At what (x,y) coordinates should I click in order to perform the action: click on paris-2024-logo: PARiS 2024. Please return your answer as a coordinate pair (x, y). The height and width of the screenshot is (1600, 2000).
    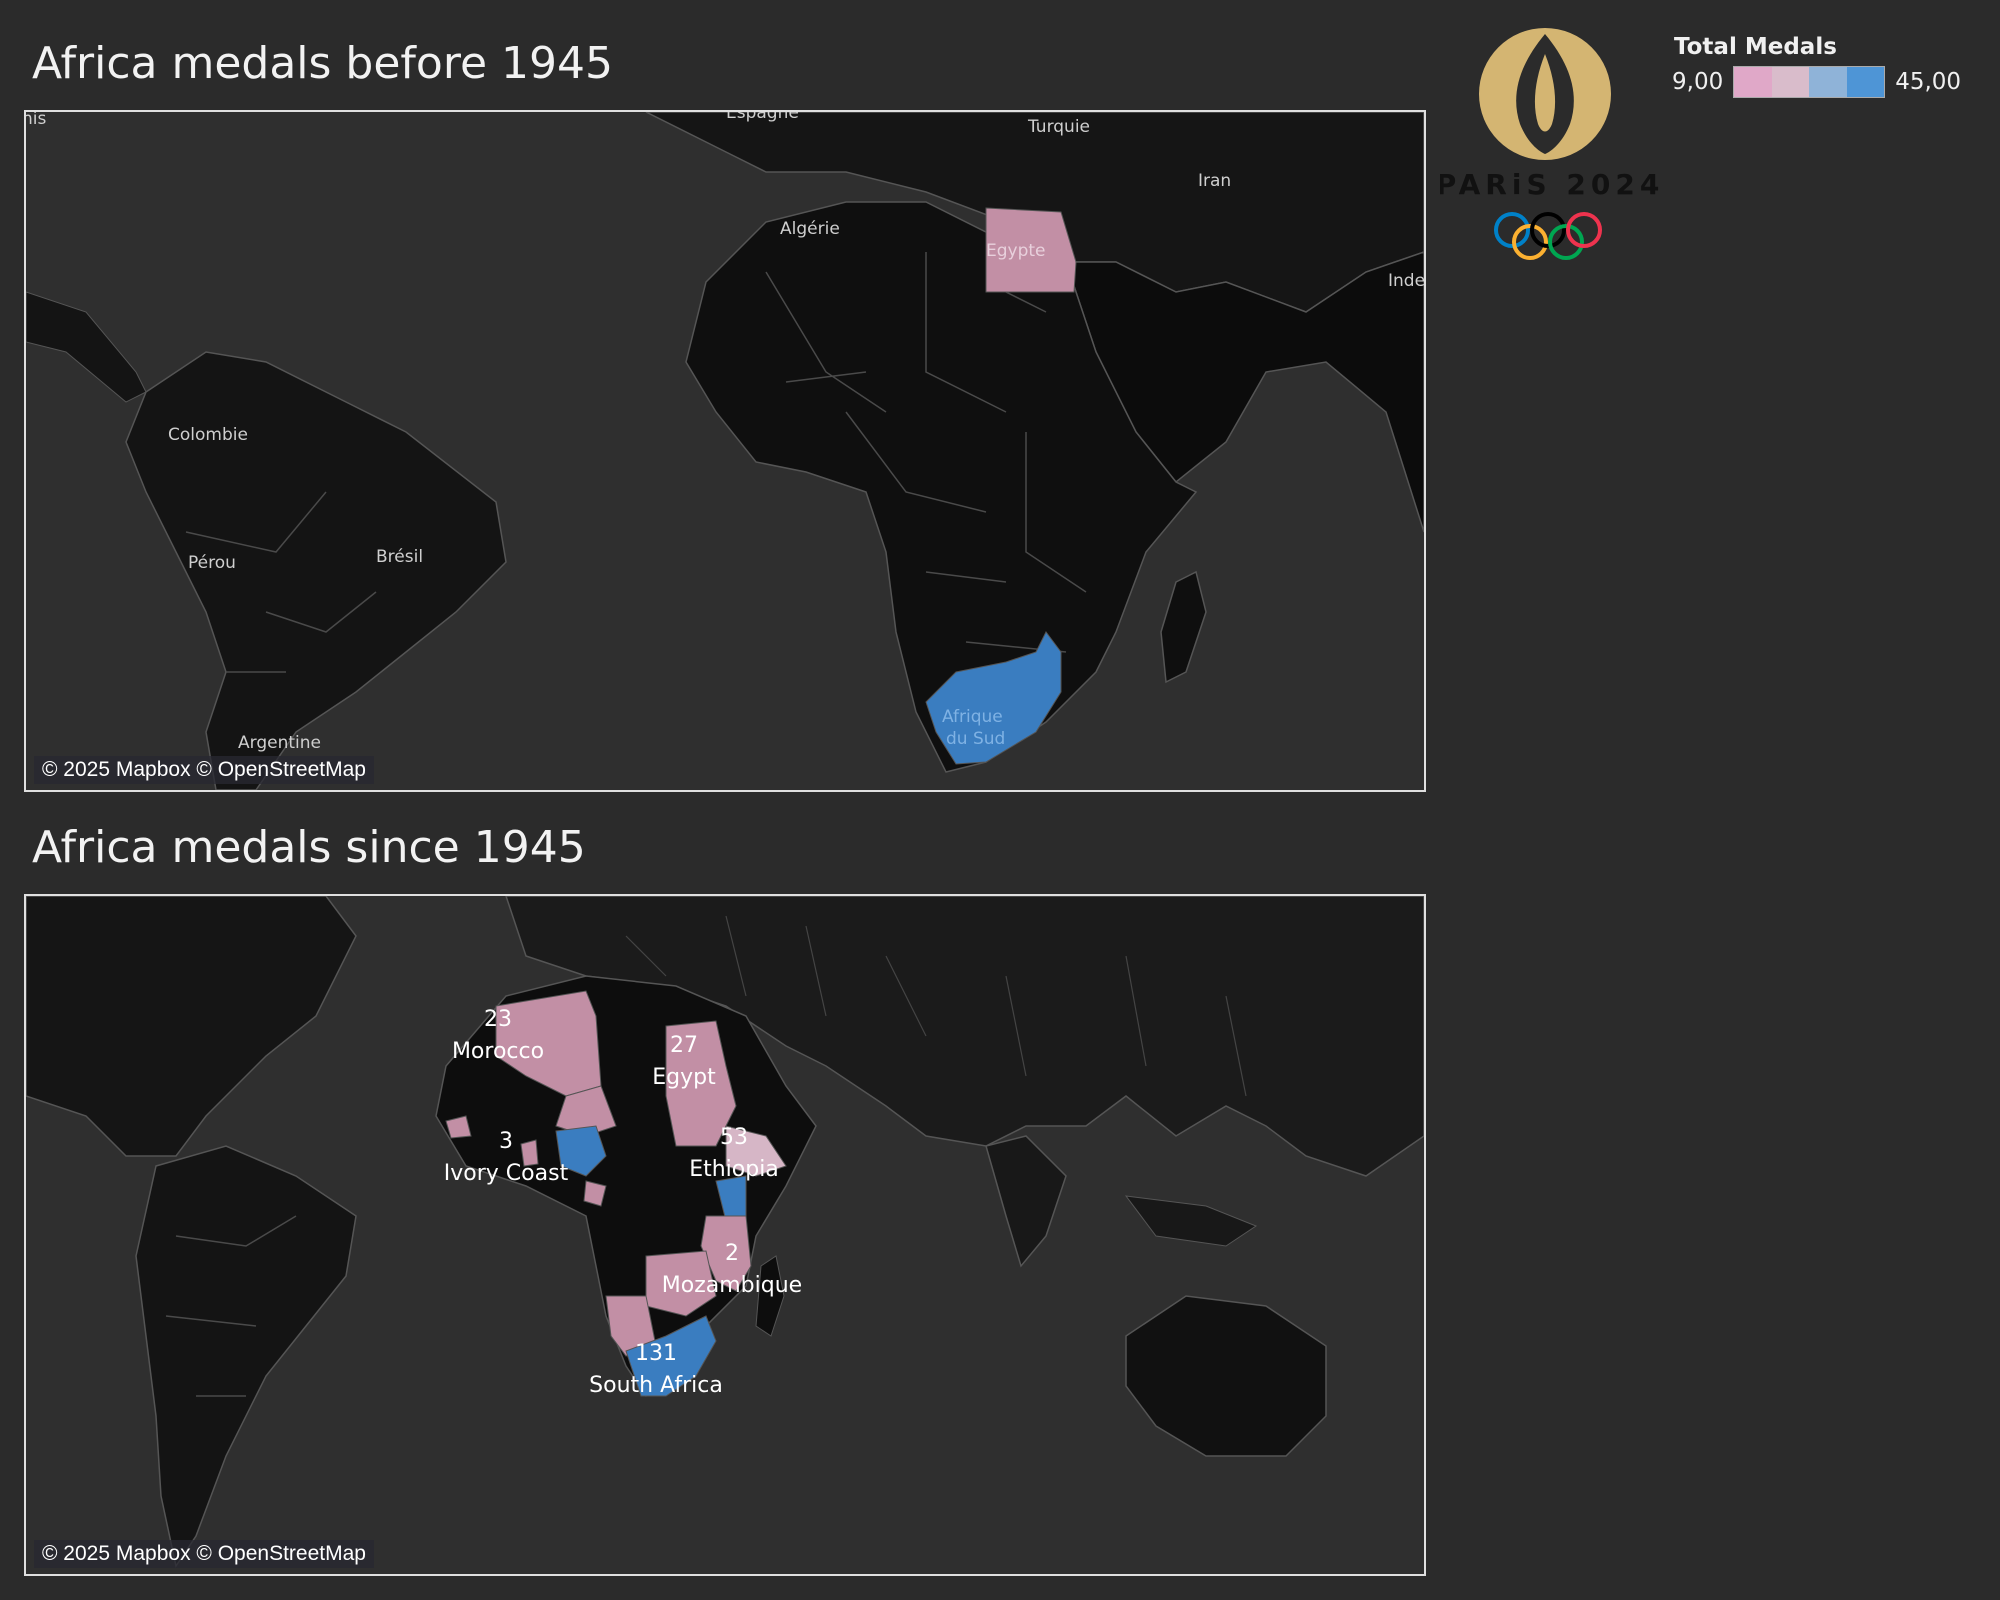
    Looking at the image, I should click on (1550, 144).